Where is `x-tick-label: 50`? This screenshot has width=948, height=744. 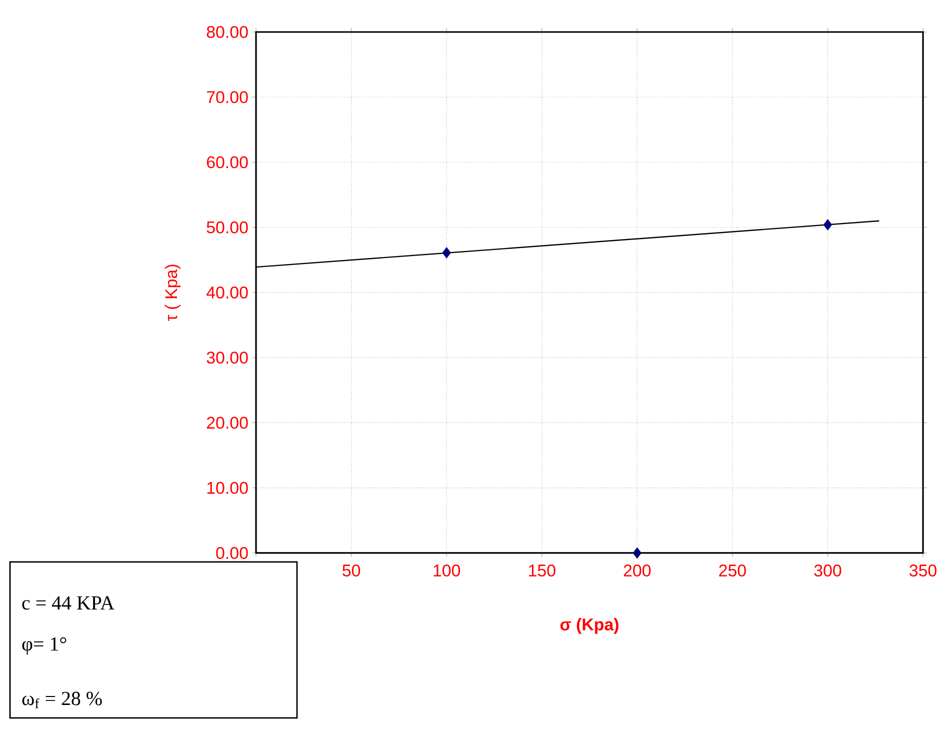
x-tick-label: 50 is located at coordinates (351, 570).